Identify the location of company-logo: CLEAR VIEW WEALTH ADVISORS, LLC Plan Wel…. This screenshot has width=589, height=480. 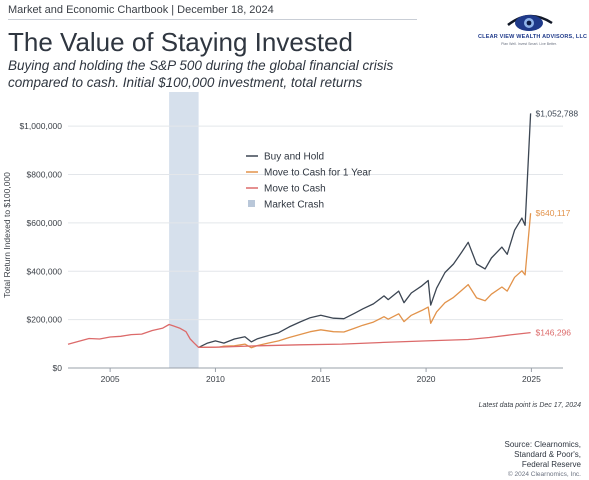
(533, 31).